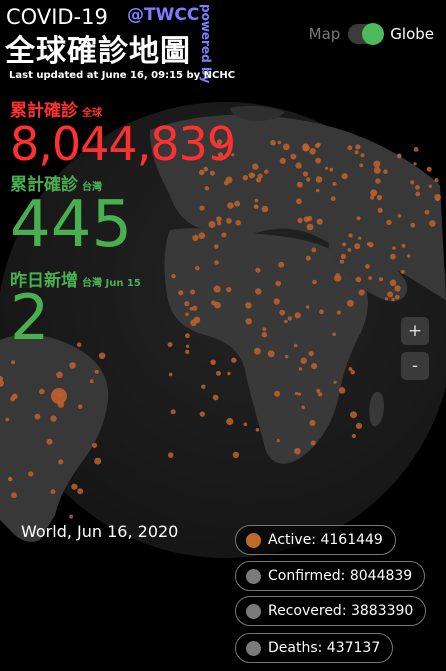 This screenshot has width=446, height=671. Describe the element at coordinates (366, 34) in the screenshot. I see `view-toggle-switch` at that location.